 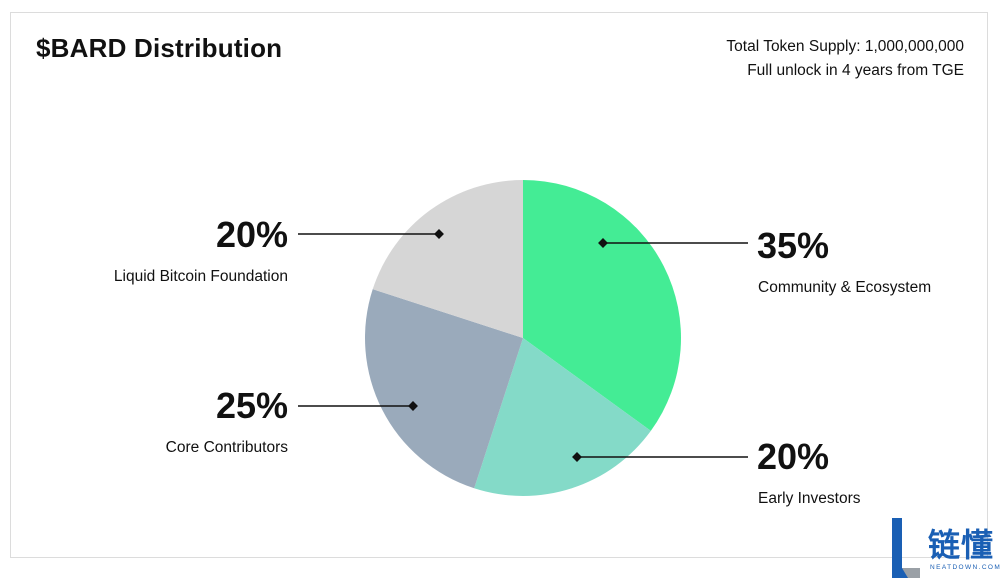 I want to click on total-supply-text: Total Token Supply: 1,000,000,000, so click(x=845, y=46).